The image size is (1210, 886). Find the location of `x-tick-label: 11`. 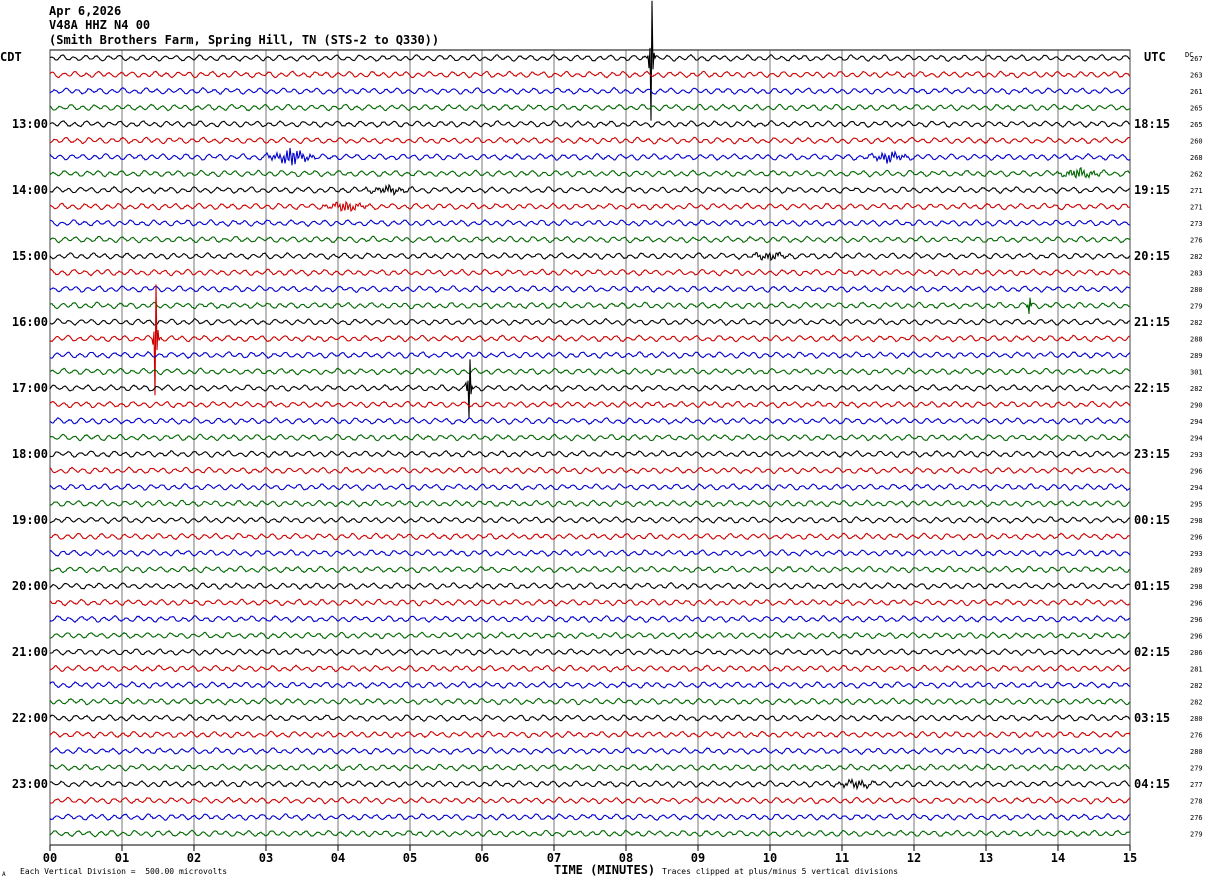

x-tick-label: 11 is located at coordinates (842, 858).